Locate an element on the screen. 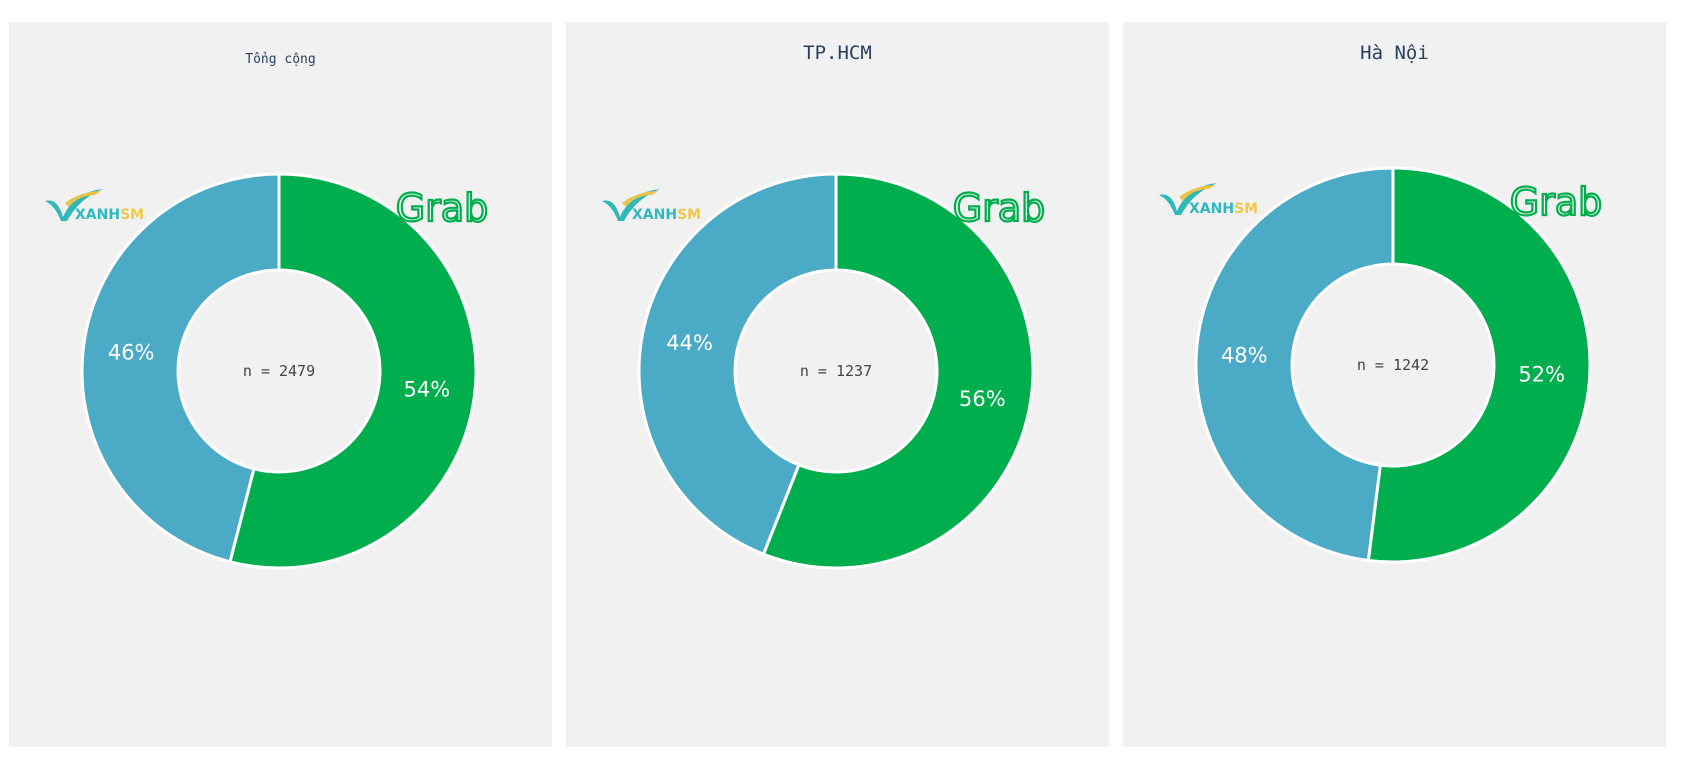 The width and height of the screenshot is (1684, 780). center-label: n = 1242 is located at coordinates (1393, 365).